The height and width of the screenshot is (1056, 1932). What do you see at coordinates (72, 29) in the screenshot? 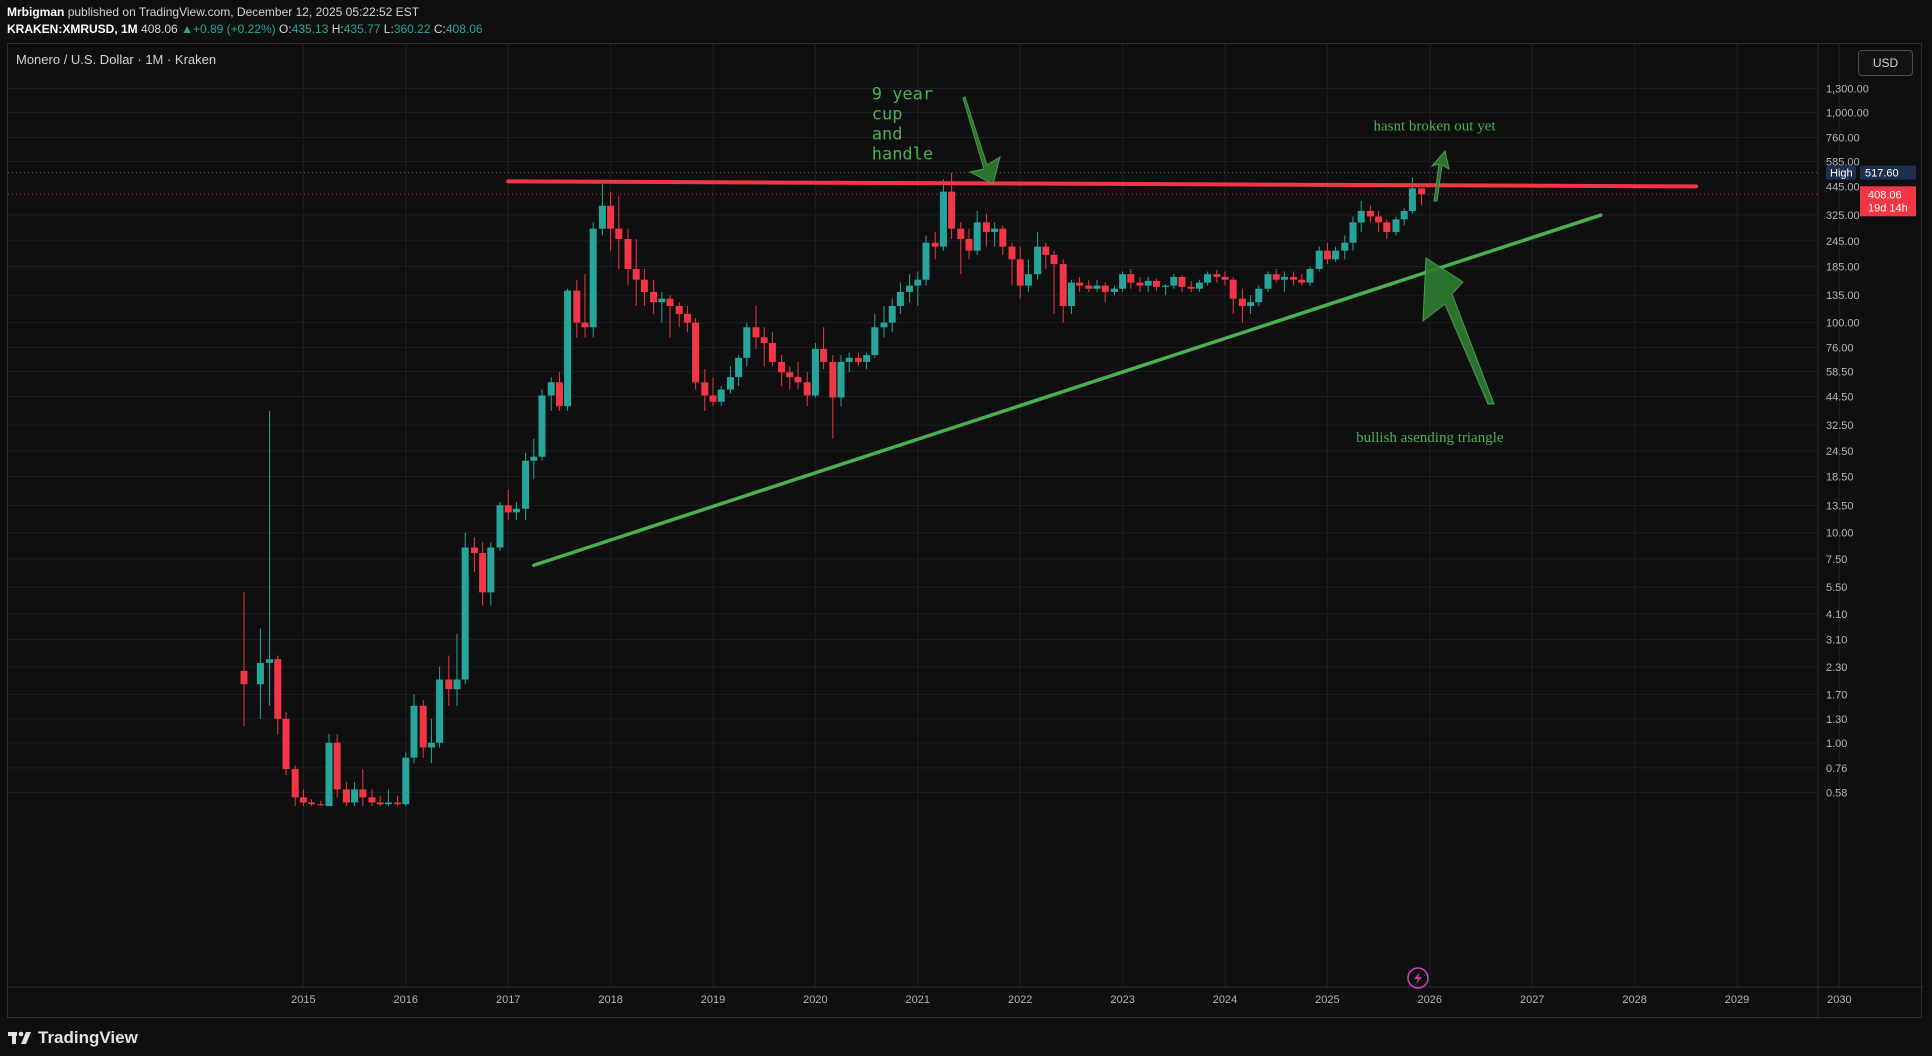
I see `symbol-name: KRAKEN:XMRUSD, 1M` at bounding box center [72, 29].